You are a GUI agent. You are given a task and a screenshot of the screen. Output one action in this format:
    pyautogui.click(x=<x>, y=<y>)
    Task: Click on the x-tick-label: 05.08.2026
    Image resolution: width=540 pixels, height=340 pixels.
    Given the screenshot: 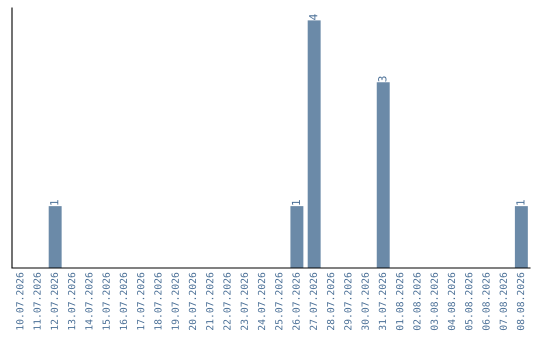 What is the action you would take?
    pyautogui.click(x=468, y=301)
    